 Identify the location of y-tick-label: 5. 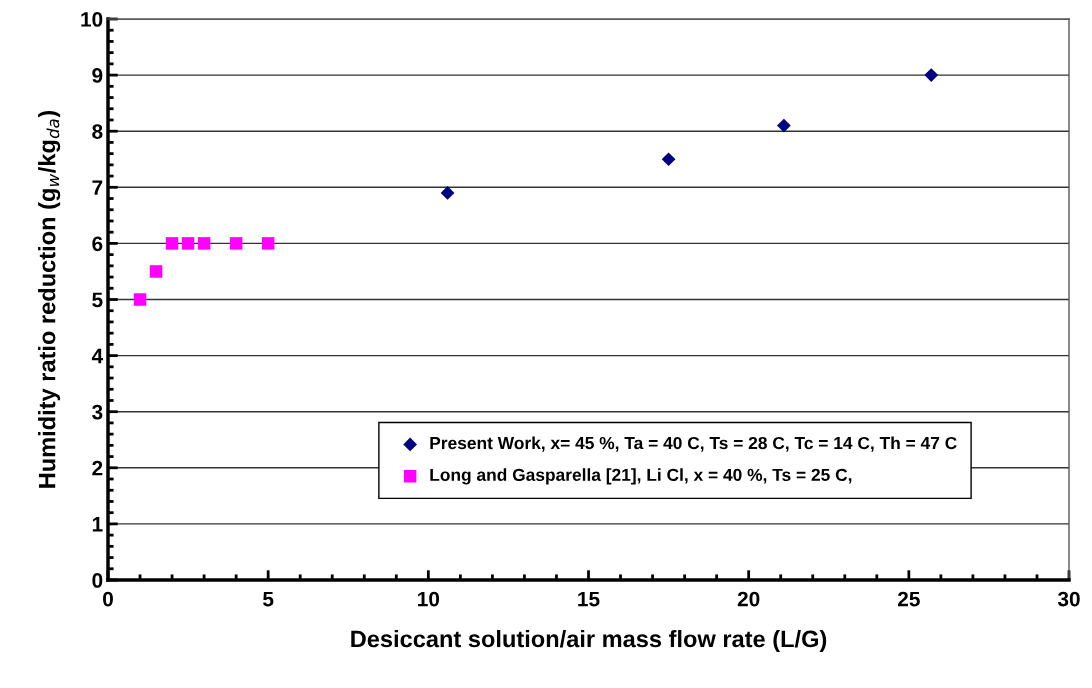
(97, 300).